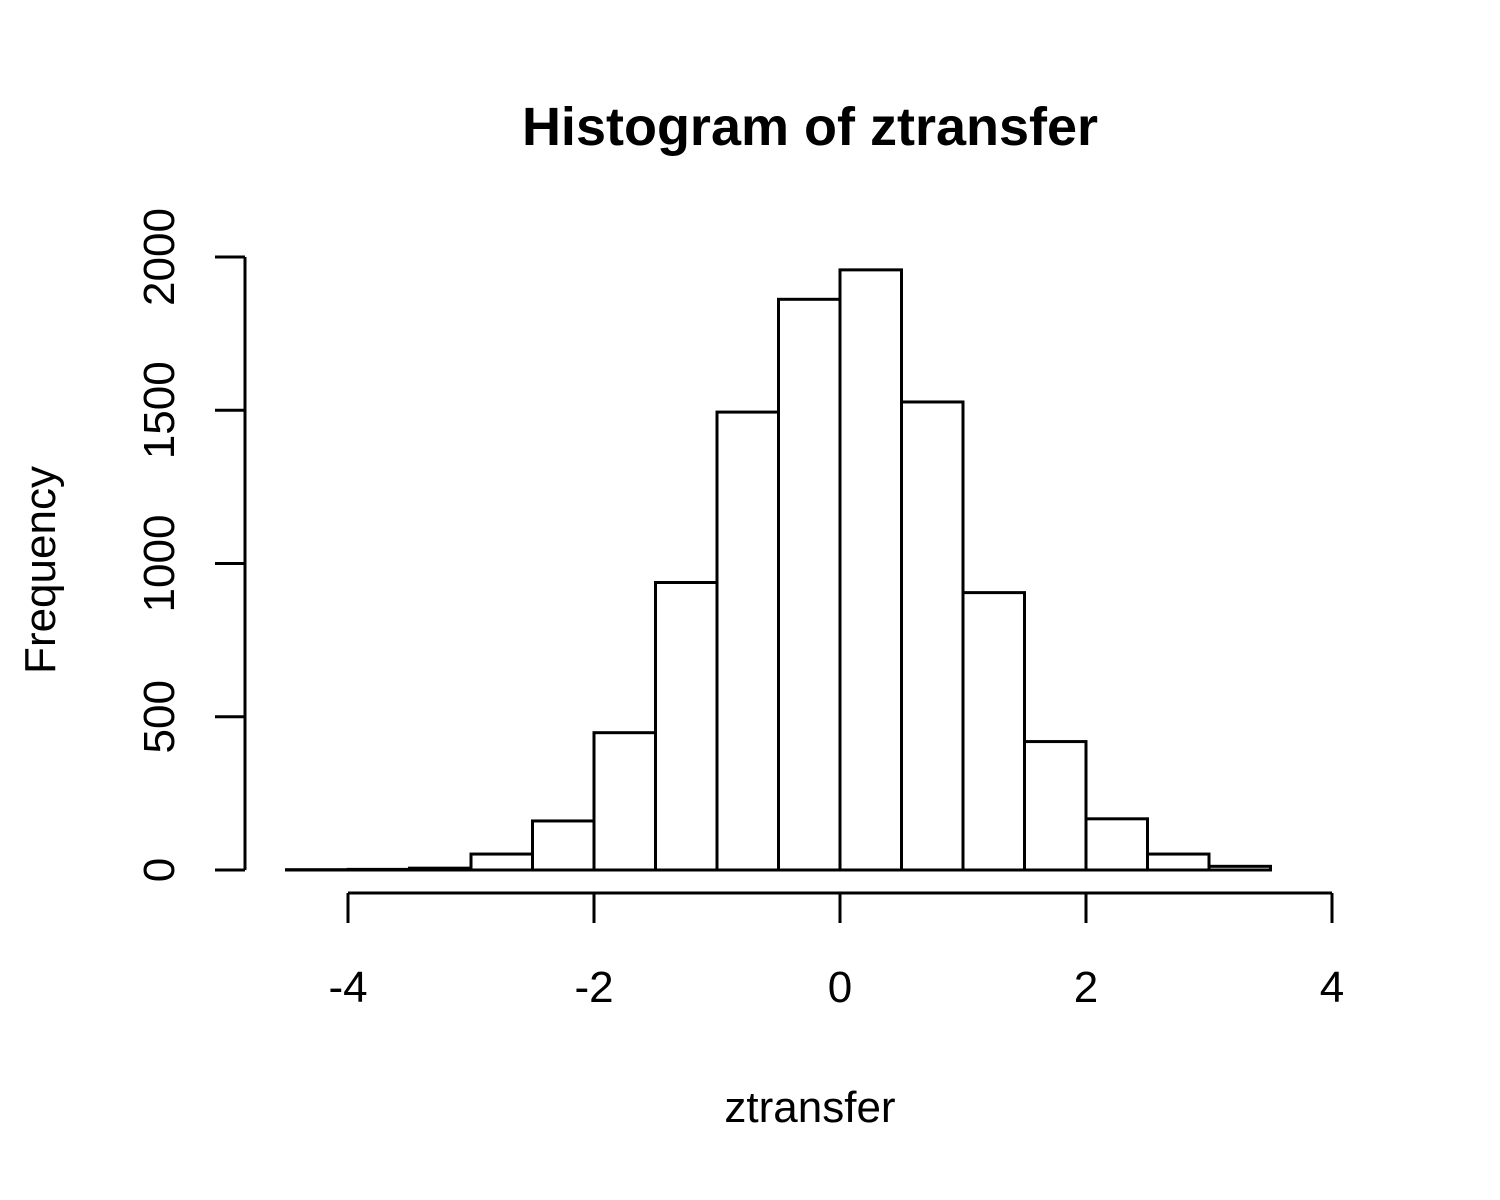 This screenshot has width=1500, height=1200. I want to click on y-tick-label: 2000, so click(159, 257).